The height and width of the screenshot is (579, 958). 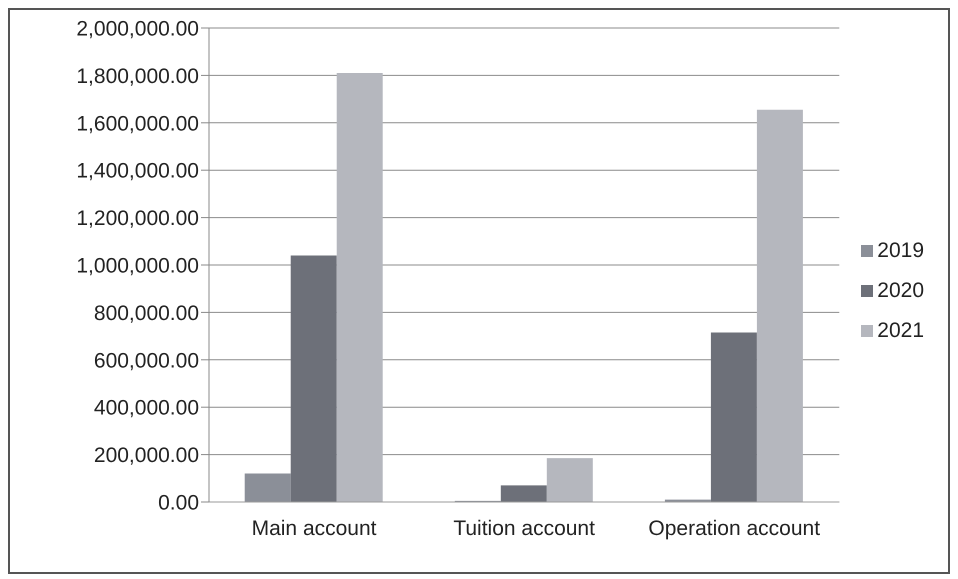 I want to click on y-tick-label: 200,000.00, so click(x=146, y=456).